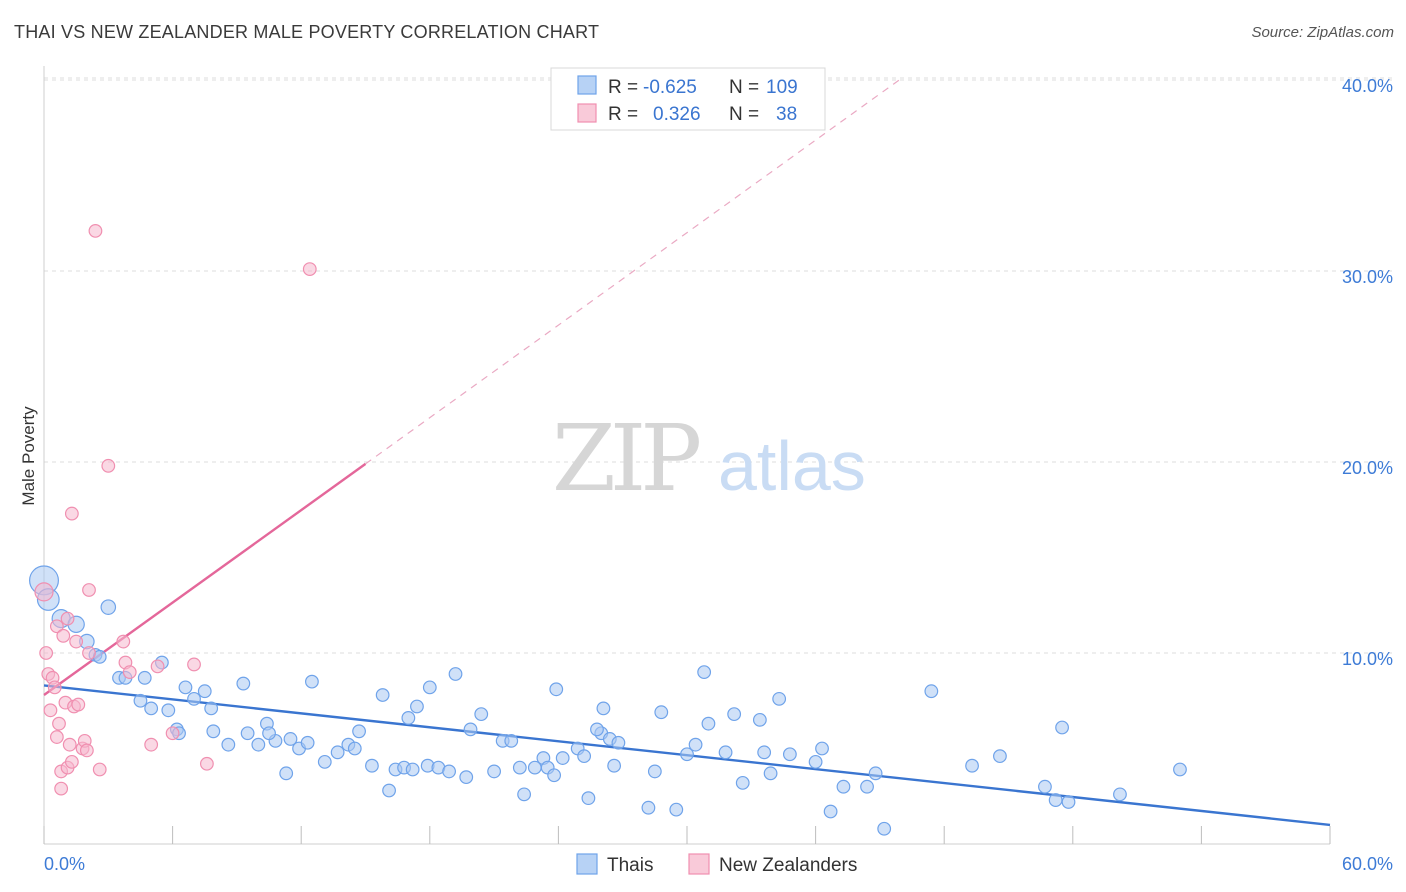 The height and width of the screenshot is (892, 1406). I want to click on series-legend: Thais New Zealanders, so click(716, 864).